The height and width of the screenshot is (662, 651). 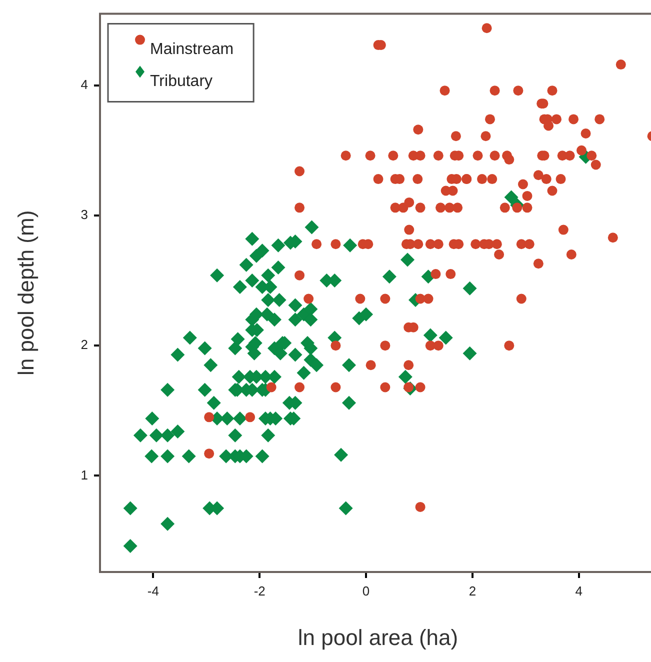 What do you see at coordinates (378, 637) in the screenshot?
I see `x-axis-title: ln pool area (ha)` at bounding box center [378, 637].